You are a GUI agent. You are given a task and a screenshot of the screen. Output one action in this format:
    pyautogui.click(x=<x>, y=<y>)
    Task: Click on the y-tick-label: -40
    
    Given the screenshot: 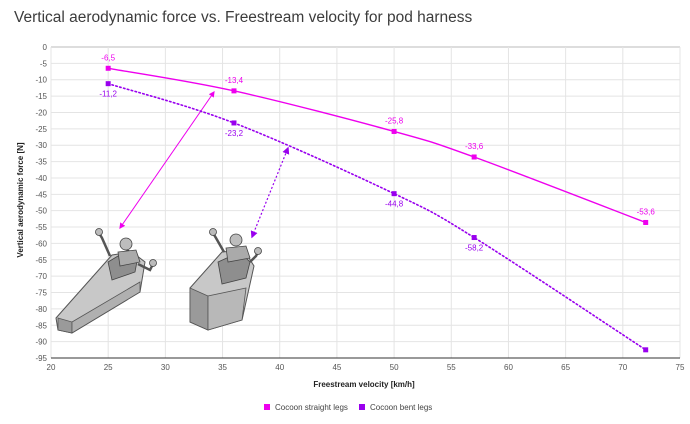 What is the action you would take?
    pyautogui.click(x=41, y=178)
    